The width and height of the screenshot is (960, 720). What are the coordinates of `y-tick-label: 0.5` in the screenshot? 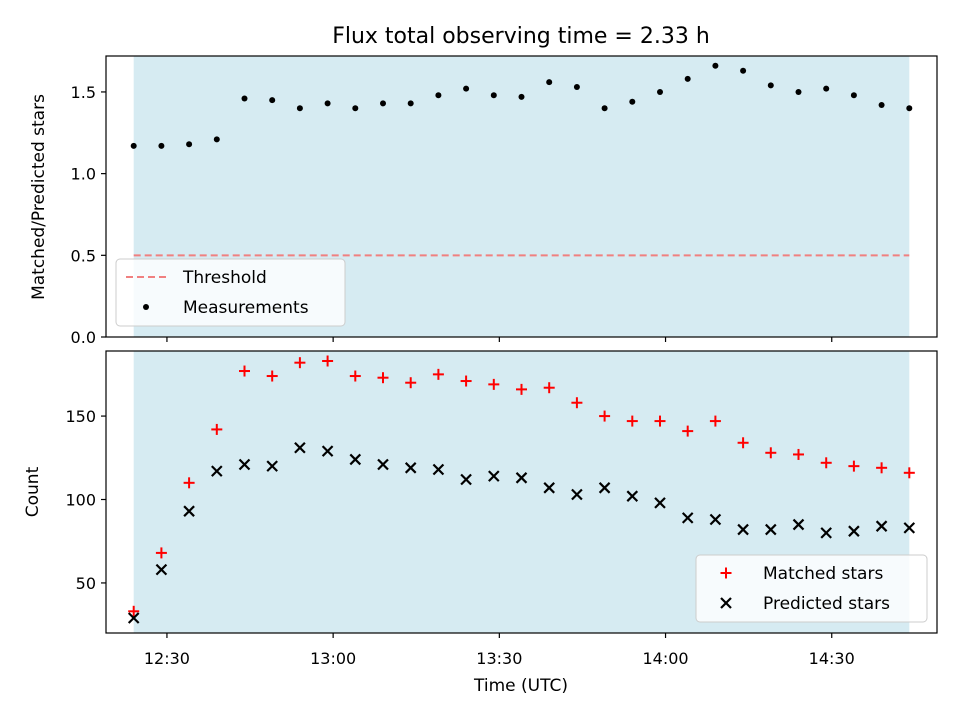 It's located at (83, 255).